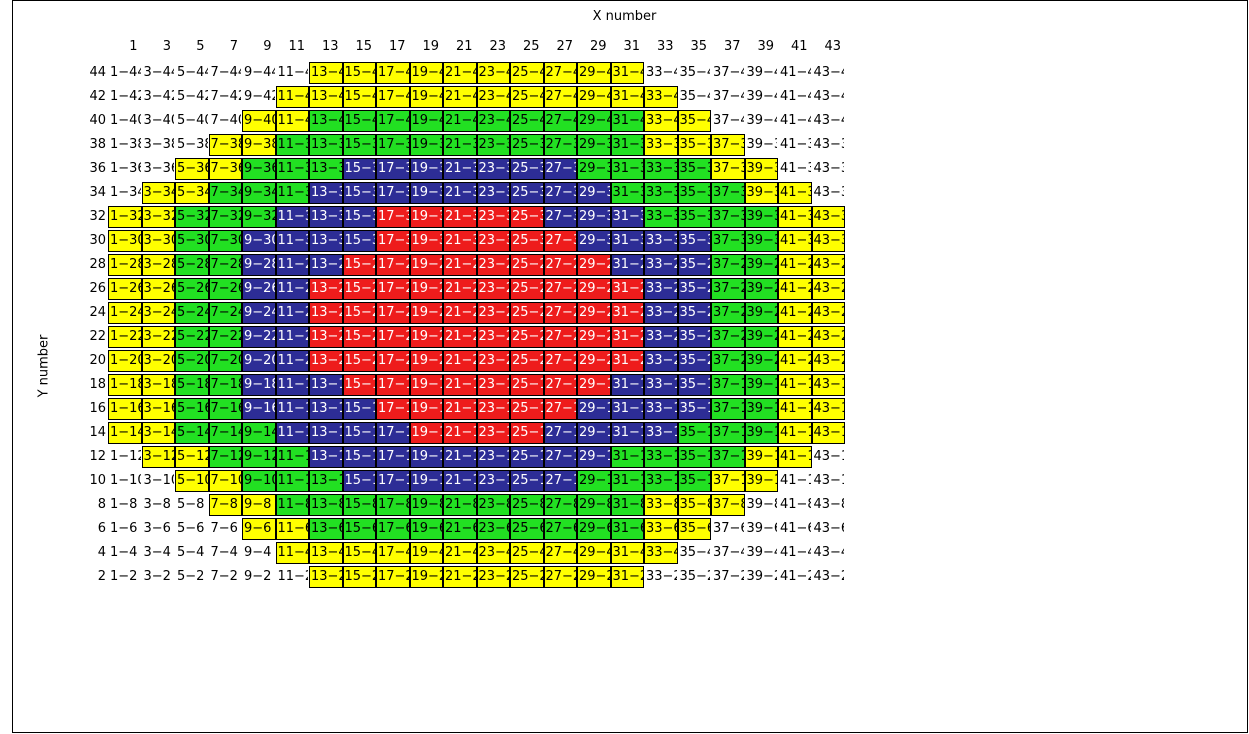 Image resolution: width=1249 pixels, height=734 pixels. Describe the element at coordinates (627, 97) in the screenshot. I see `die-cell: 31−42` at that location.